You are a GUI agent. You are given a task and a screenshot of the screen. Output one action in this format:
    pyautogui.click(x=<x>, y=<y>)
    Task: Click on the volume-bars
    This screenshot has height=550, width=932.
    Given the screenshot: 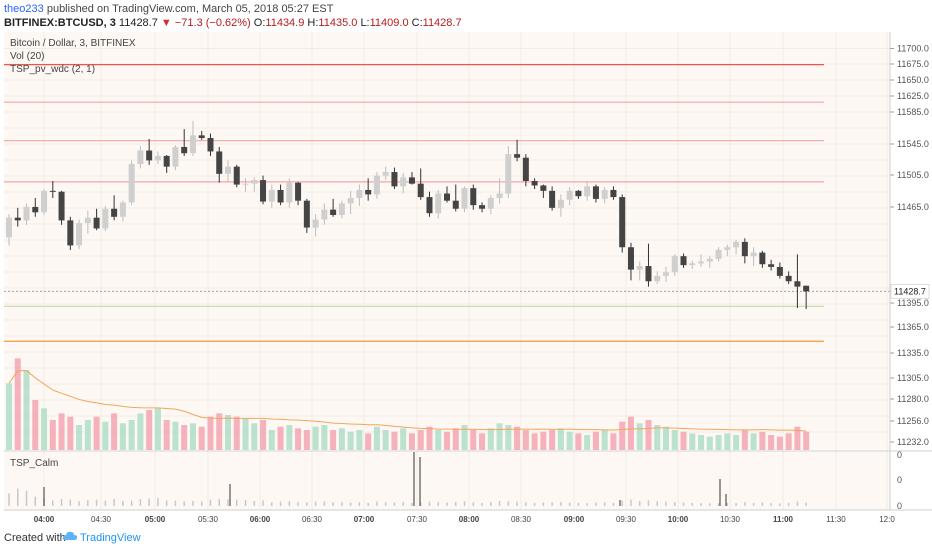 What is the action you would take?
    pyautogui.click(x=408, y=404)
    